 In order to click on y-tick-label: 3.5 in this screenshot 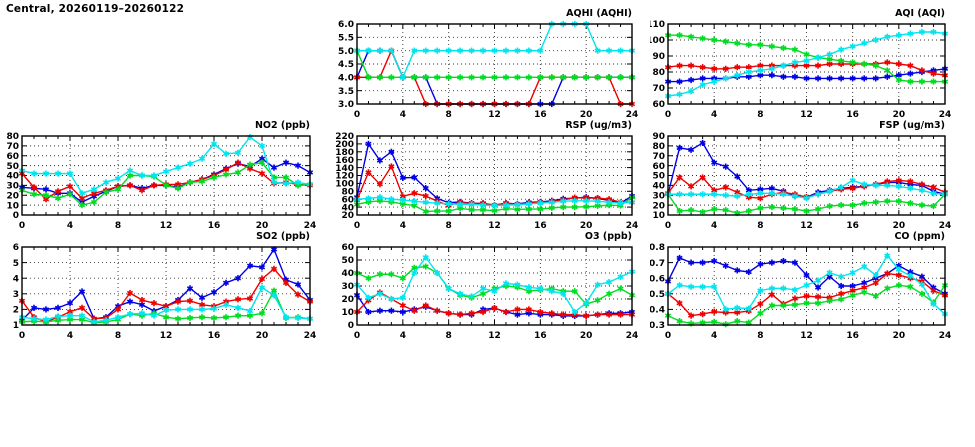, I will do `click(346, 92)`.